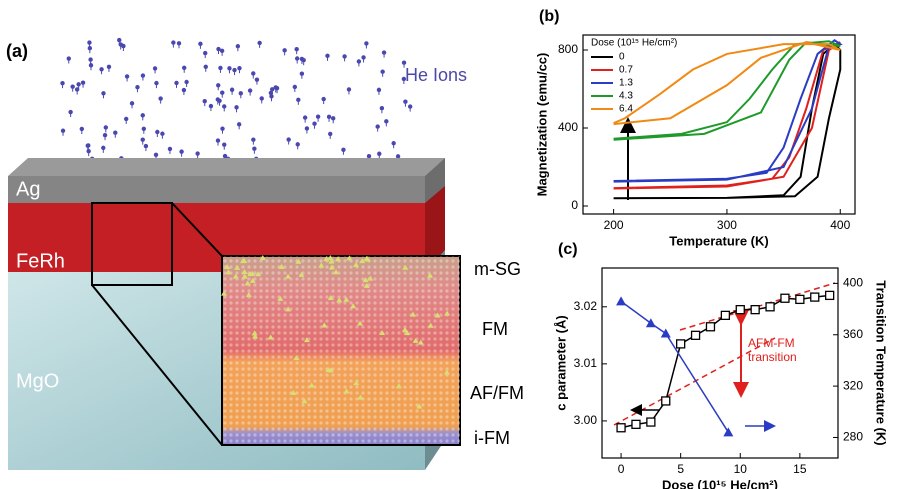 The height and width of the screenshot is (489, 900). I want to click on y-tick-label: 3.01, so click(586, 363).